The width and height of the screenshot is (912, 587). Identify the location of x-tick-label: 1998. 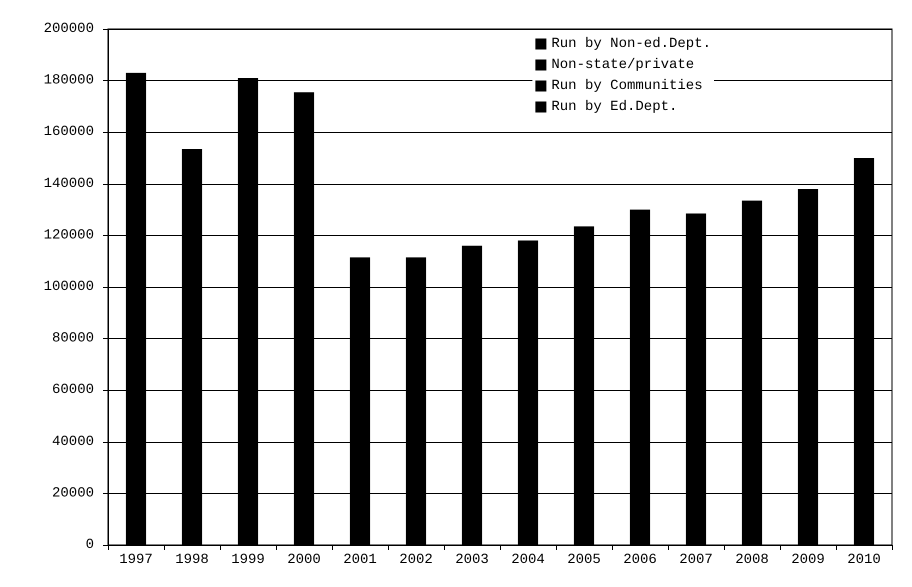
(192, 560).